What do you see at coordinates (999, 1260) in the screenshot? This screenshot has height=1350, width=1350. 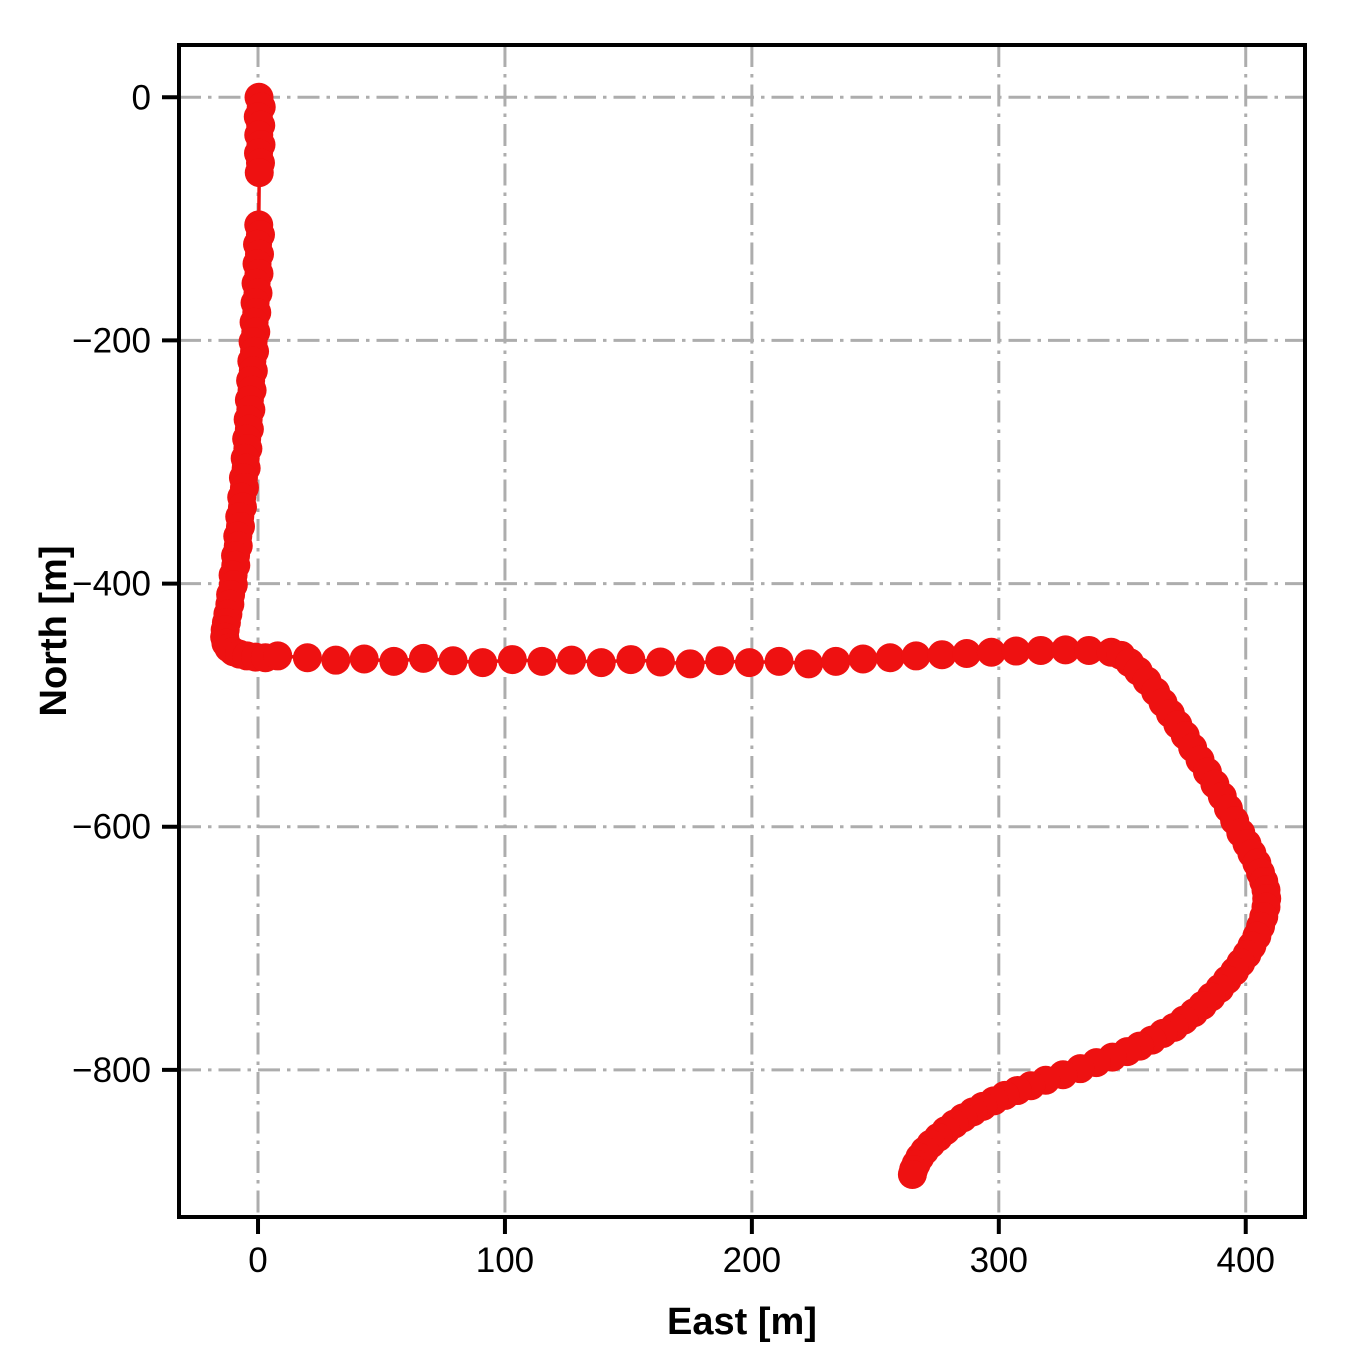 I see `x-tick-label: 300` at bounding box center [999, 1260].